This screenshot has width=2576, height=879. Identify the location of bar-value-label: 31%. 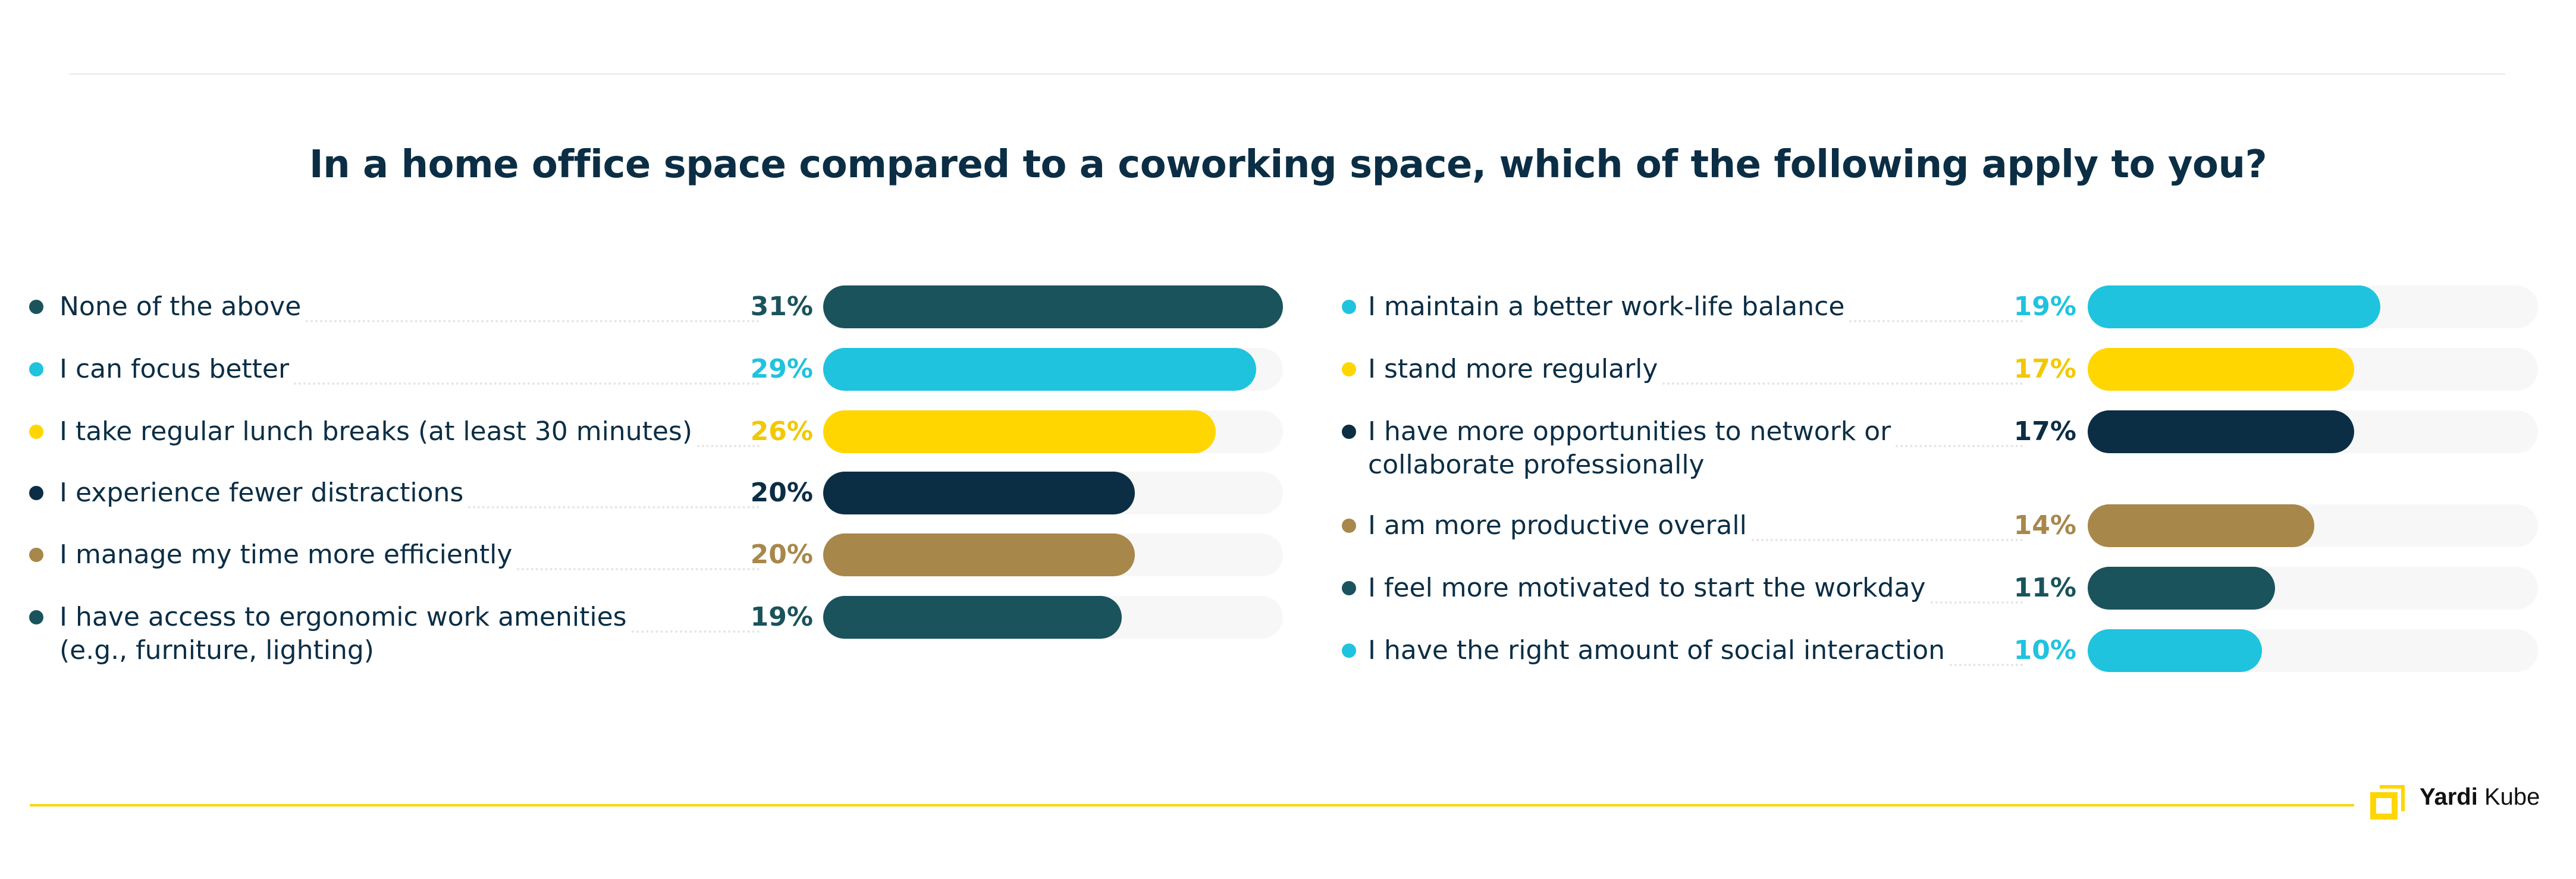
(781, 306).